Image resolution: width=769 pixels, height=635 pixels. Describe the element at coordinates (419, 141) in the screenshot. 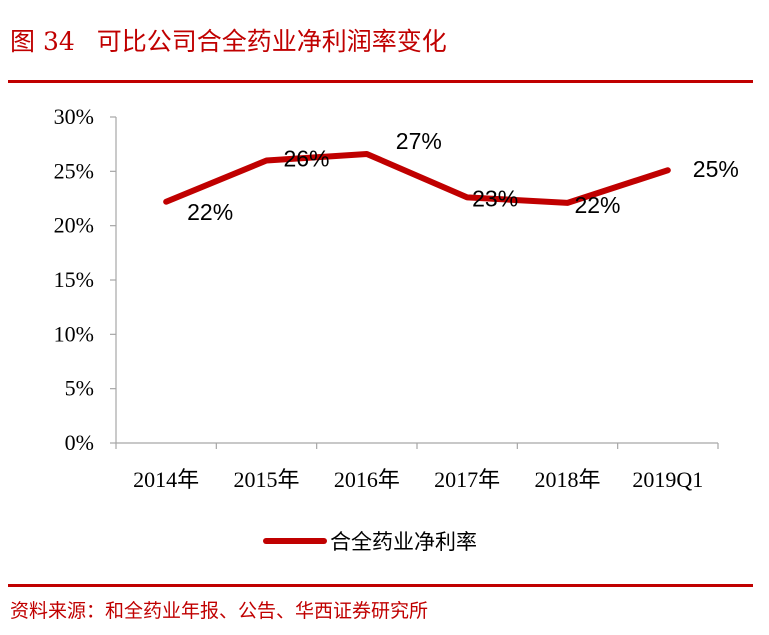

I see `data-label: 27%` at that location.